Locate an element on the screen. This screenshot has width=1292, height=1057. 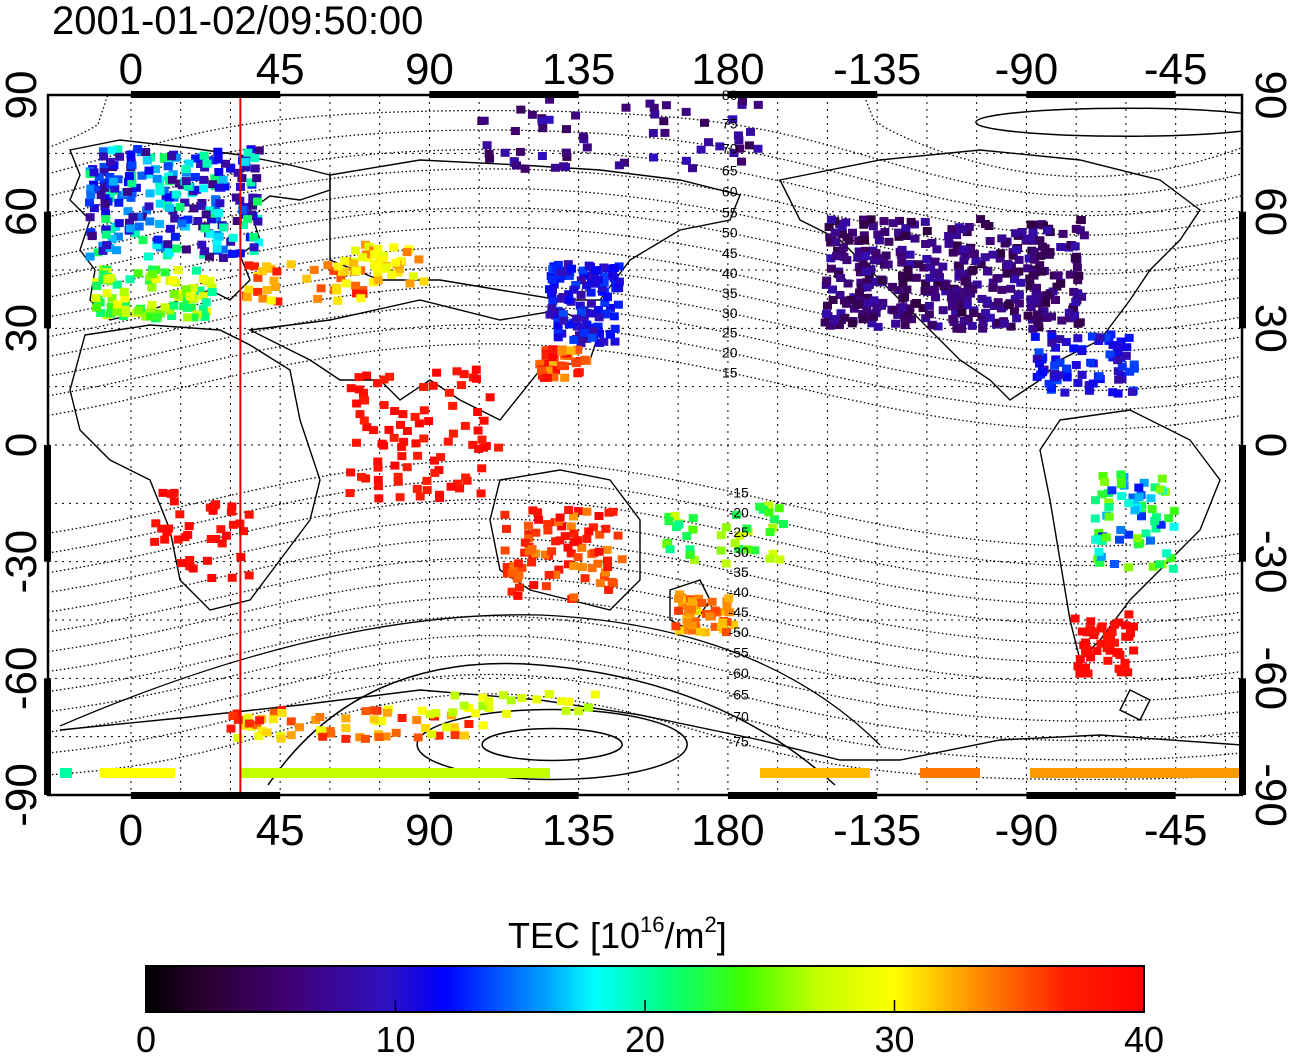
mag-contour-line is located at coordinates (645, 173).